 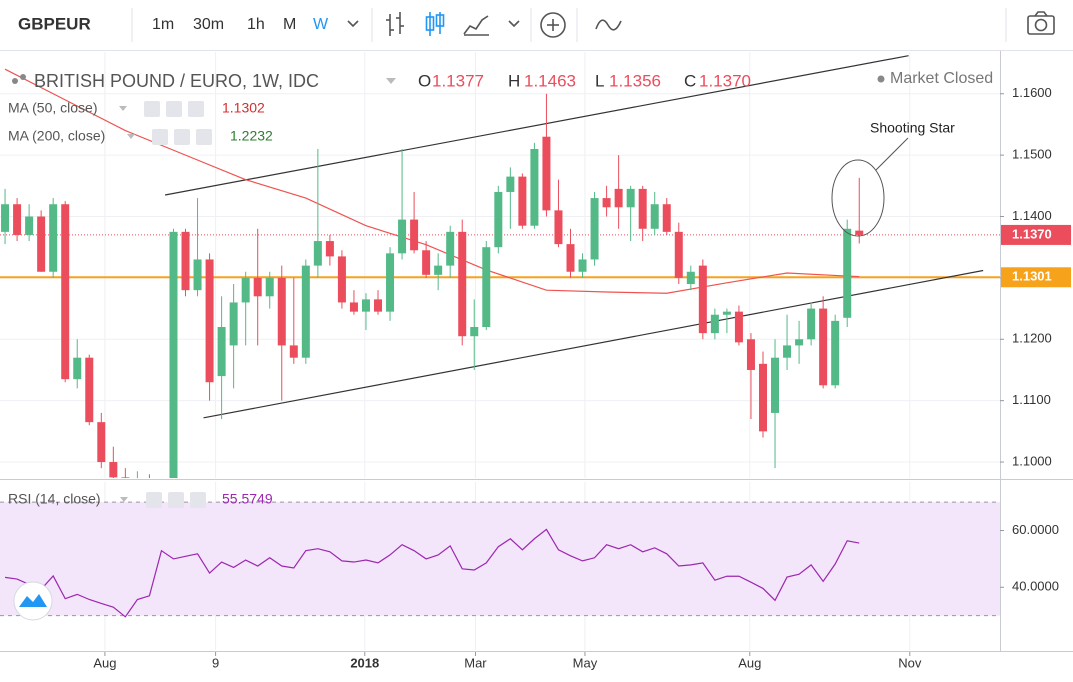 What do you see at coordinates (208, 24) in the screenshot?
I see `interval-button: 30m` at bounding box center [208, 24].